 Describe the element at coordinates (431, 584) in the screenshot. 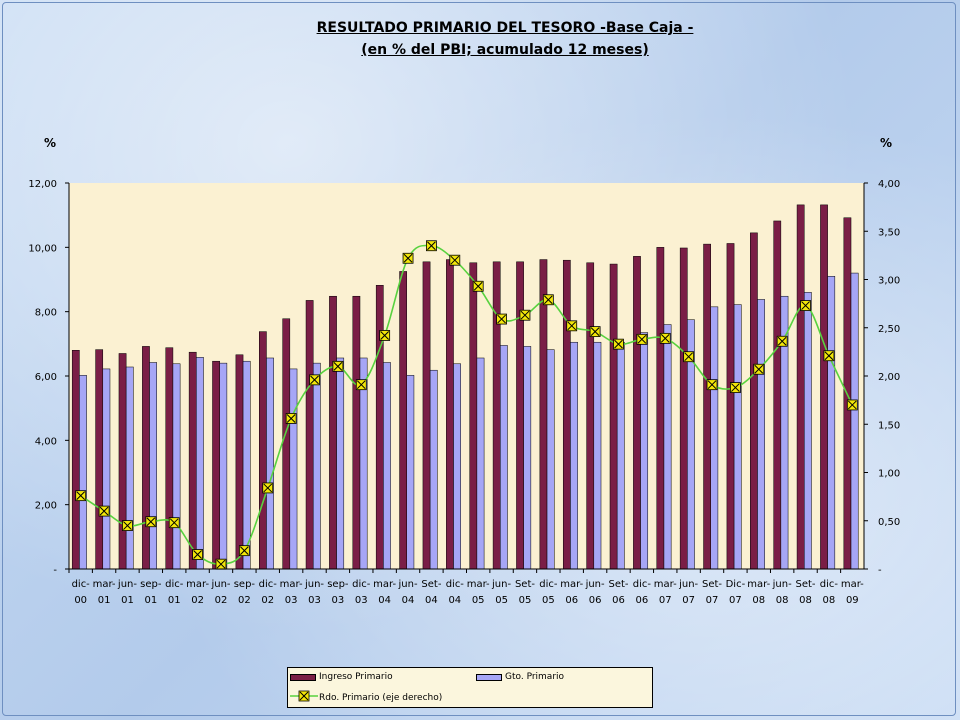

I see `x-axis-tick-label-month: Set-` at that location.